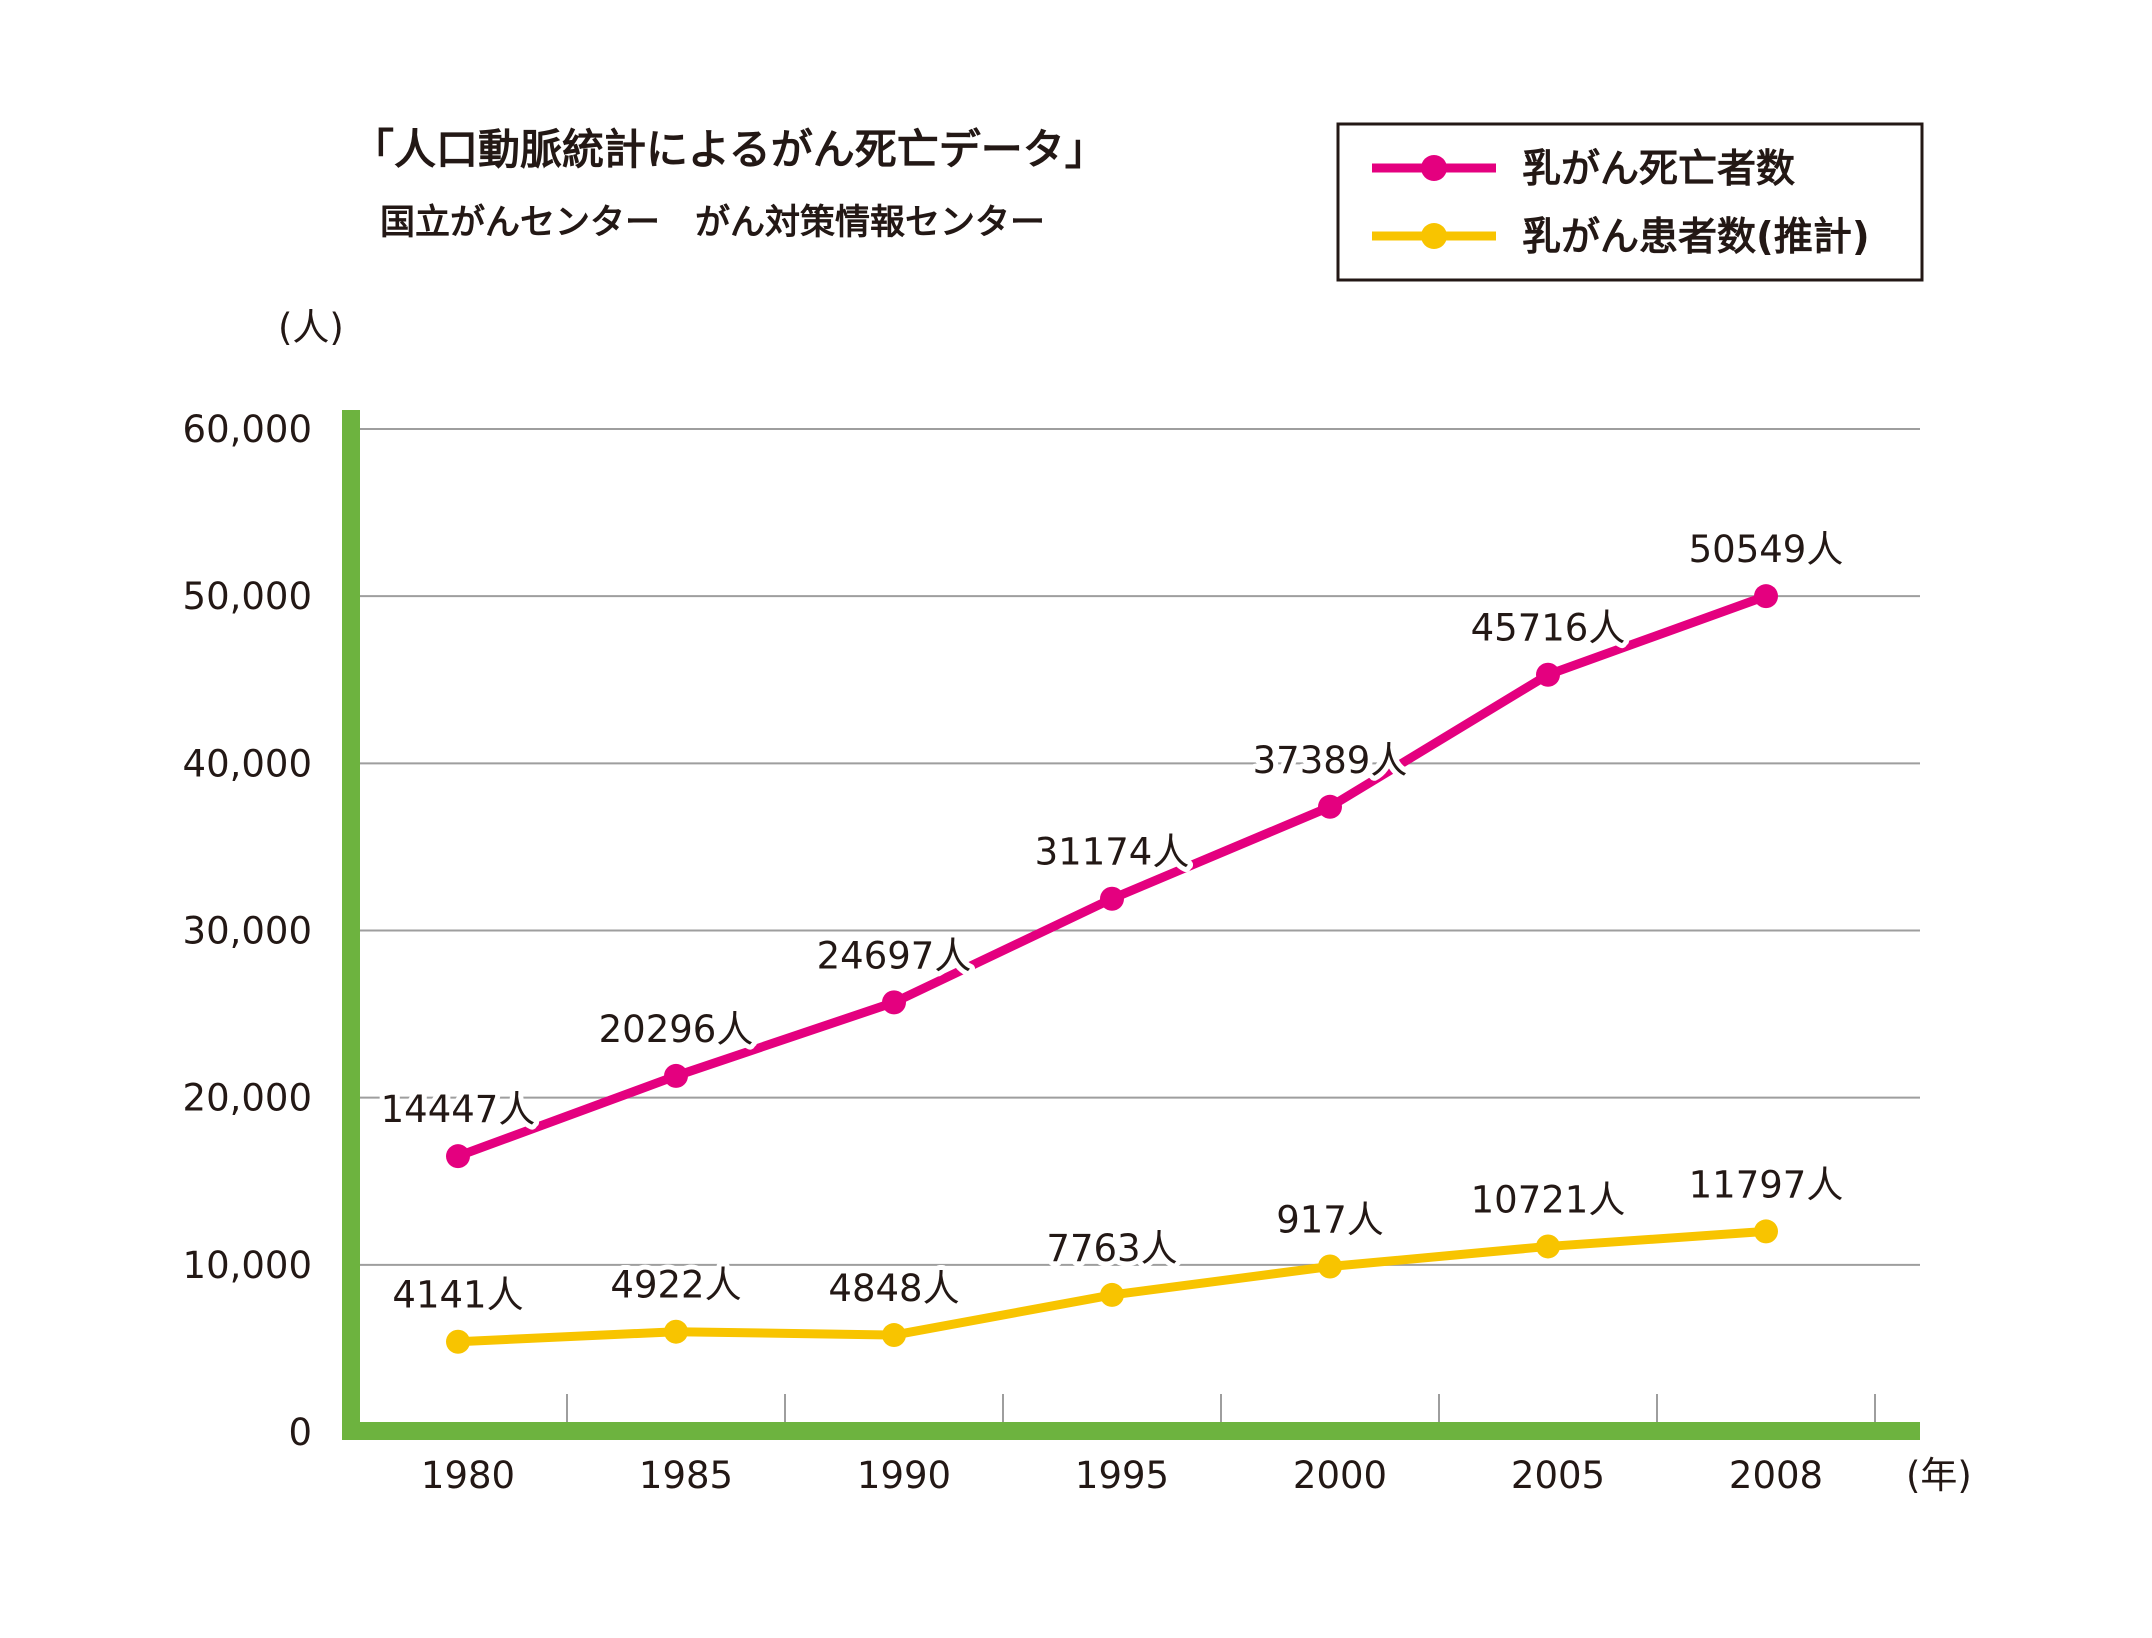 Image resolution: width=2152 pixels, height=1638 pixels. I want to click on y-tick-labels: 0 10,000 20,000 30,000 40,000 50,000 60,000, so click(247, 931).